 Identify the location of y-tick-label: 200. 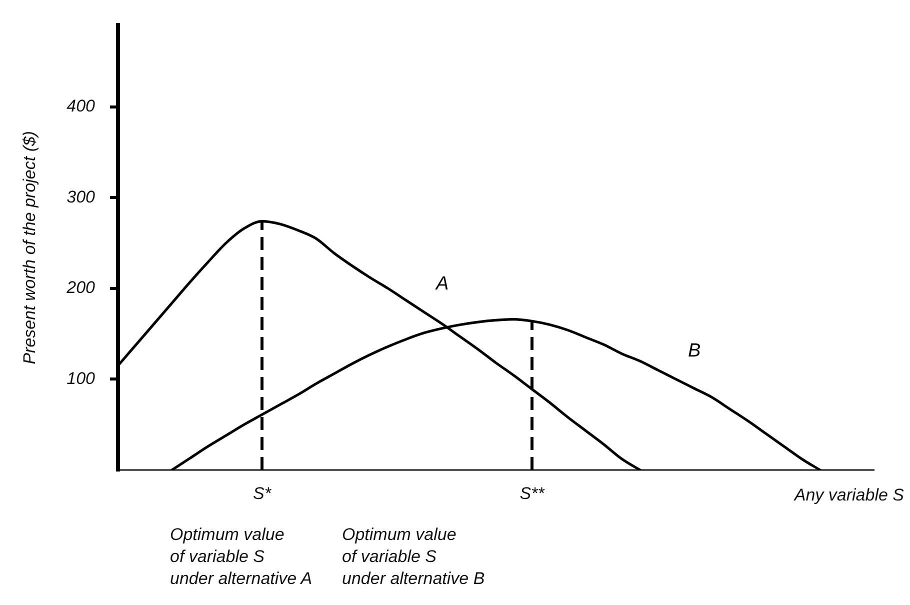
(81, 288).